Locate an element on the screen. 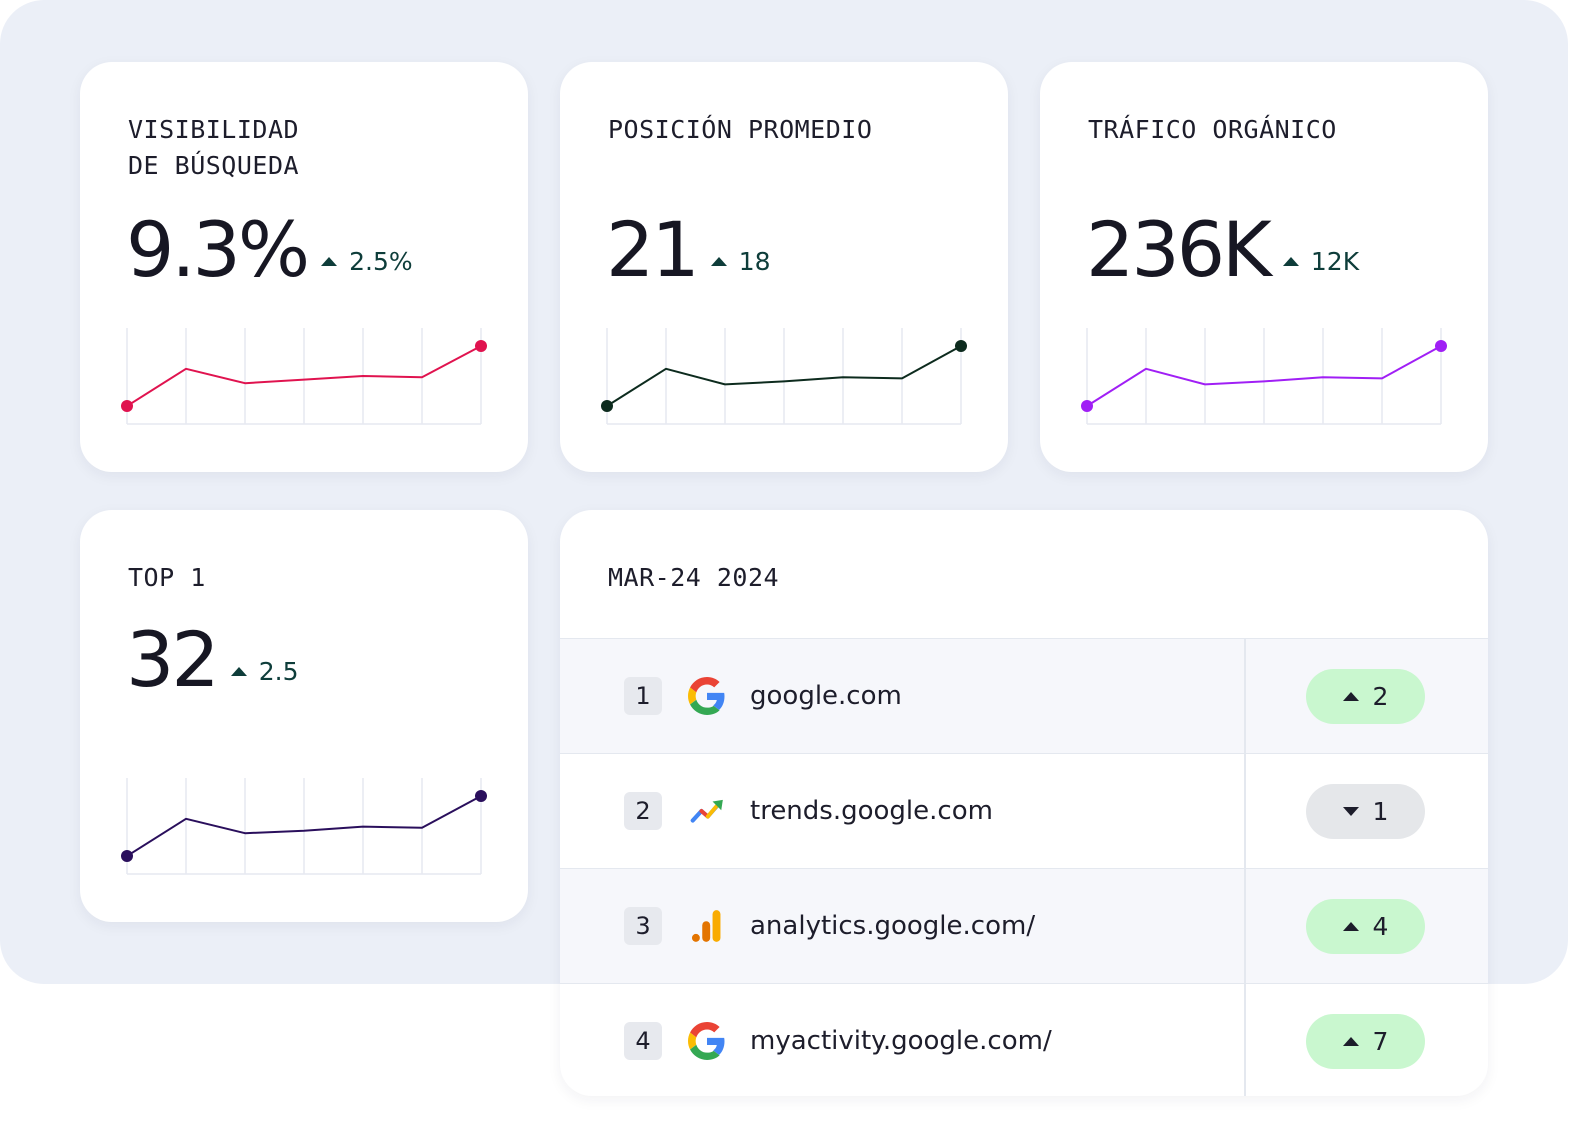  ranking-date-title: MAR-24 2024 is located at coordinates (694, 577).